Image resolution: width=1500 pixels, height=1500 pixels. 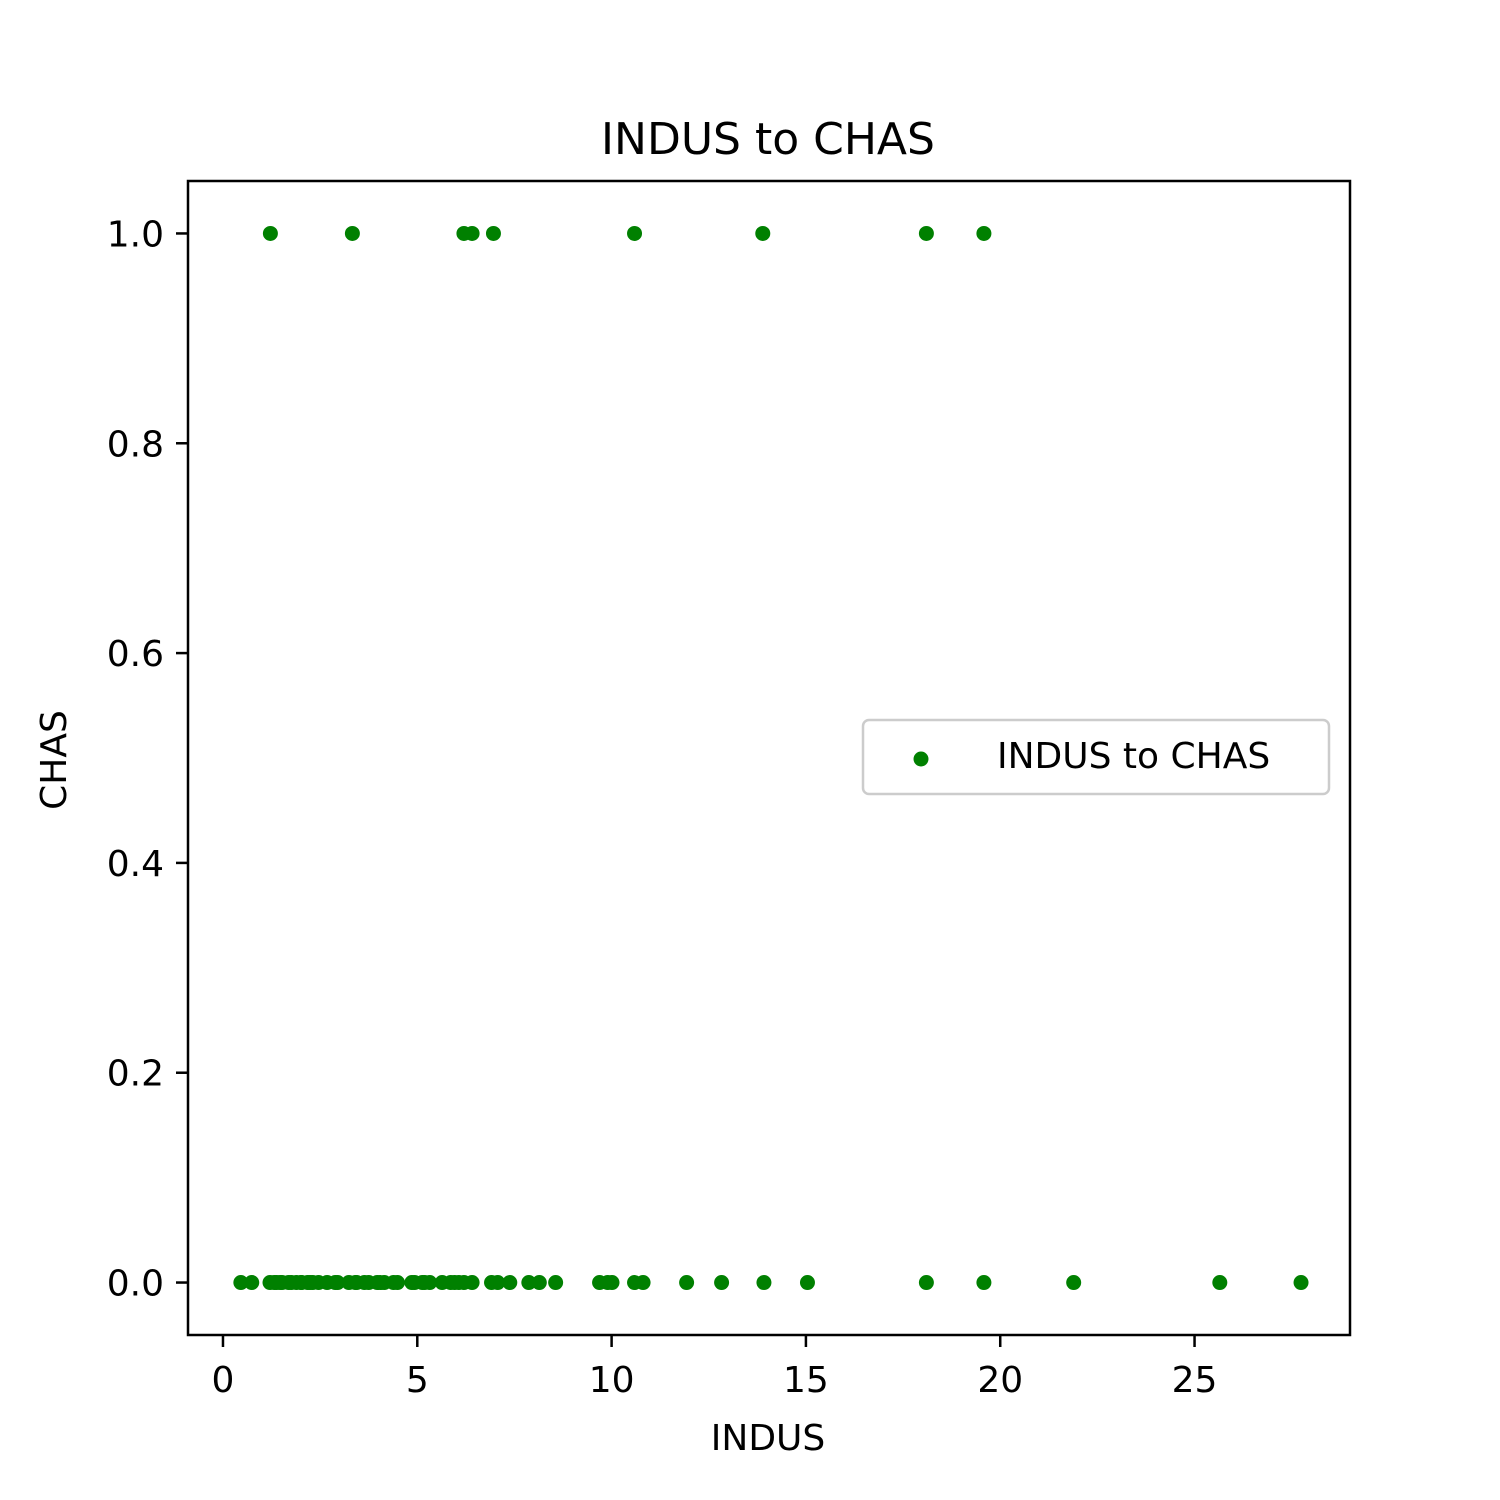 I want to click on y-tick-label: 1.0, so click(x=135, y=234).